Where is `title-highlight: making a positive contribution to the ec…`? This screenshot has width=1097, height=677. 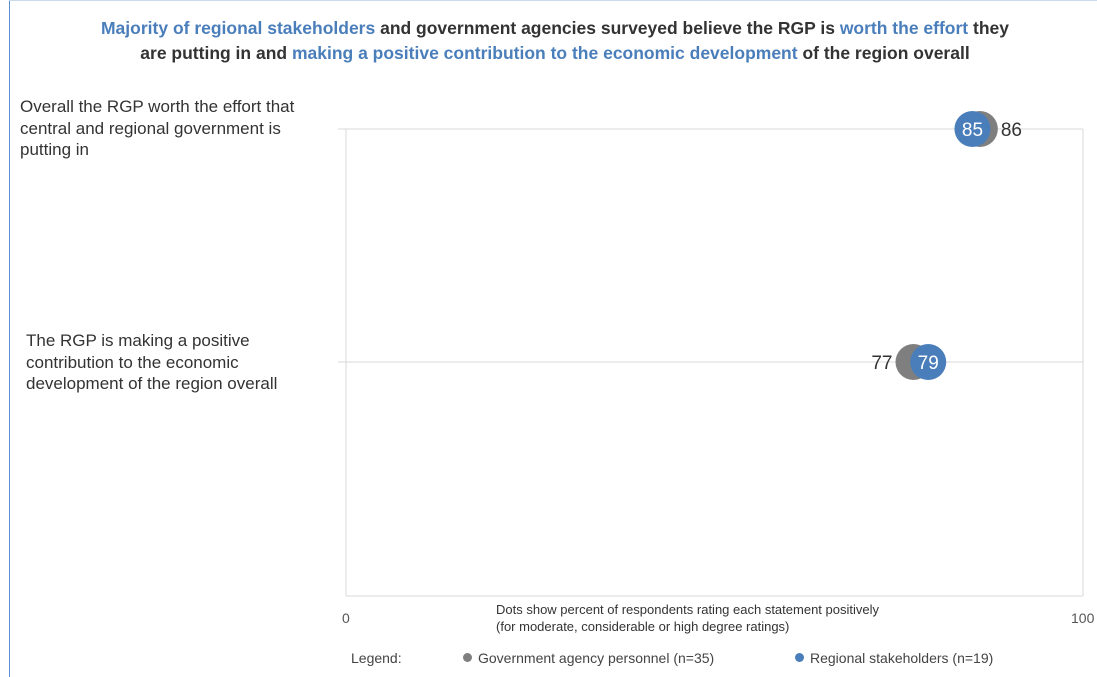
title-highlight: making a positive contribution to the ec… is located at coordinates (544, 53).